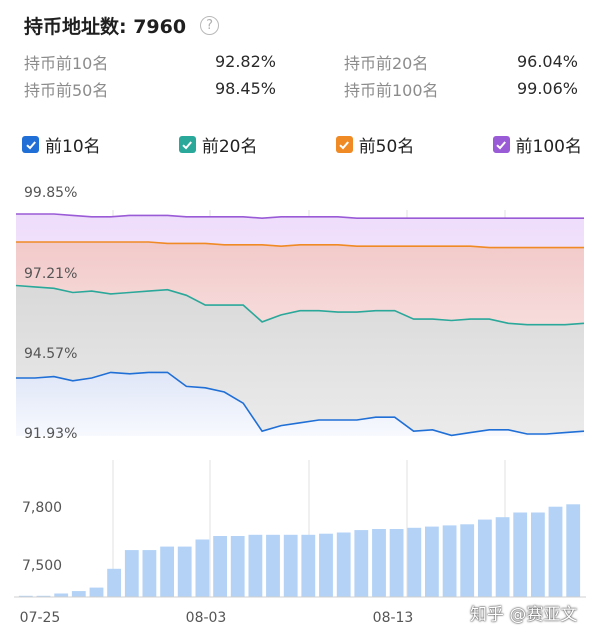 The height and width of the screenshot is (637, 600). I want to click on y-tick-label: 91.93%, so click(50, 434).